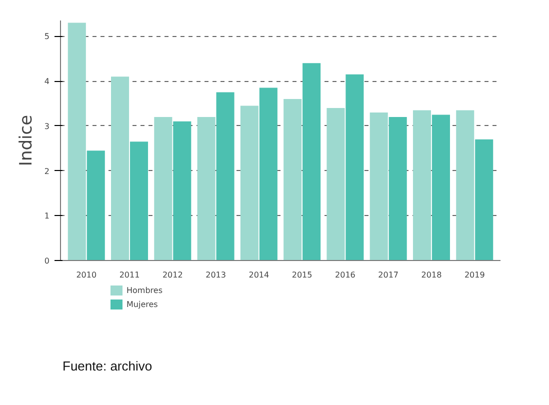 The width and height of the screenshot is (549, 405). Describe the element at coordinates (47, 216) in the screenshot. I see `y-tick-label: 1` at that location.